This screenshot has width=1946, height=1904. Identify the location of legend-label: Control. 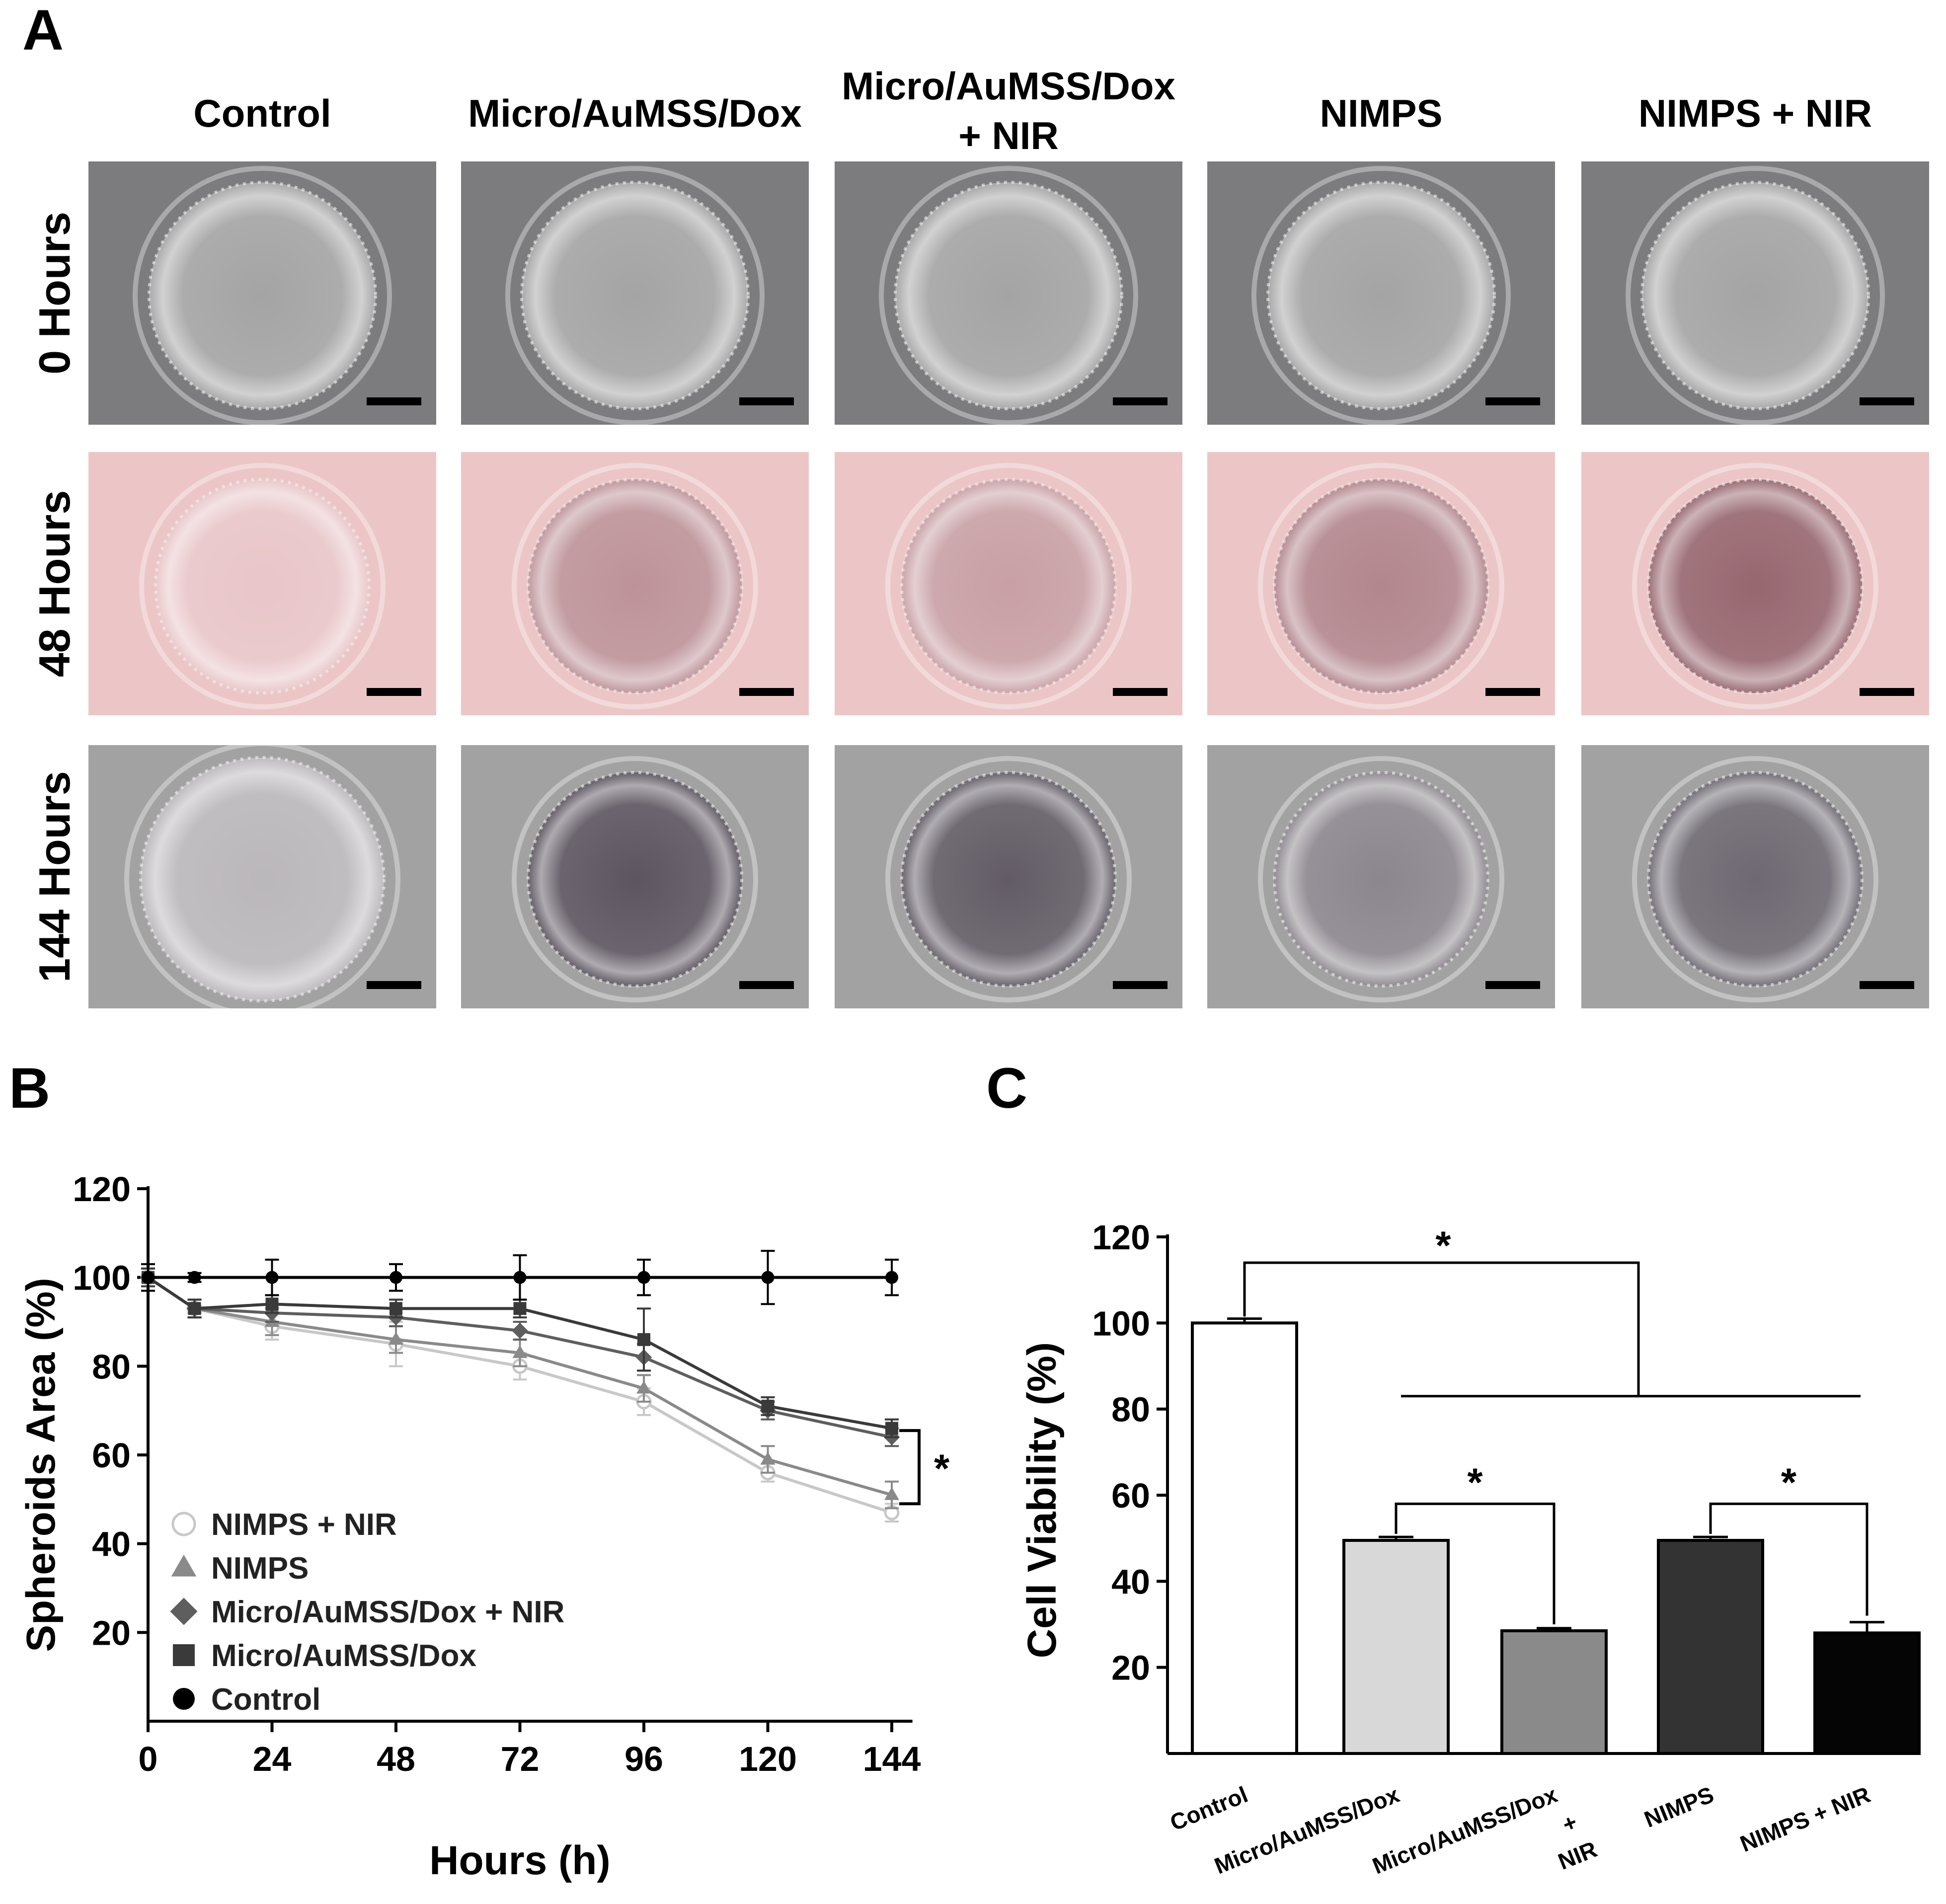
(266, 1699).